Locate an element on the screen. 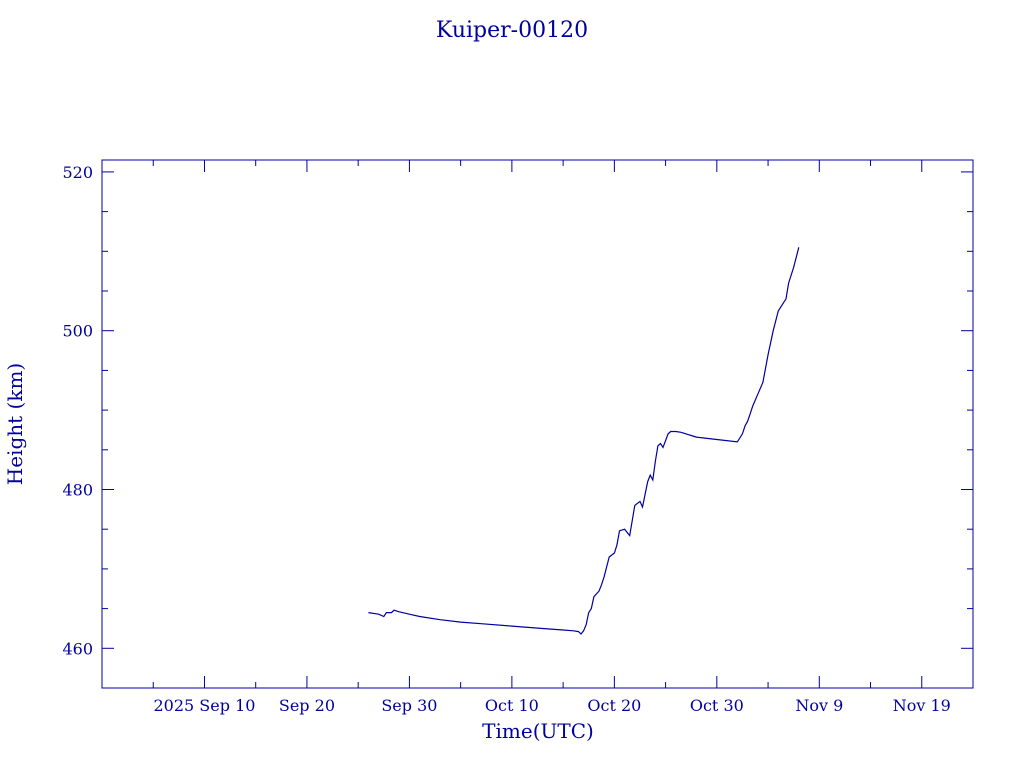  x-tick-label: Oct 30 is located at coordinates (717, 705).